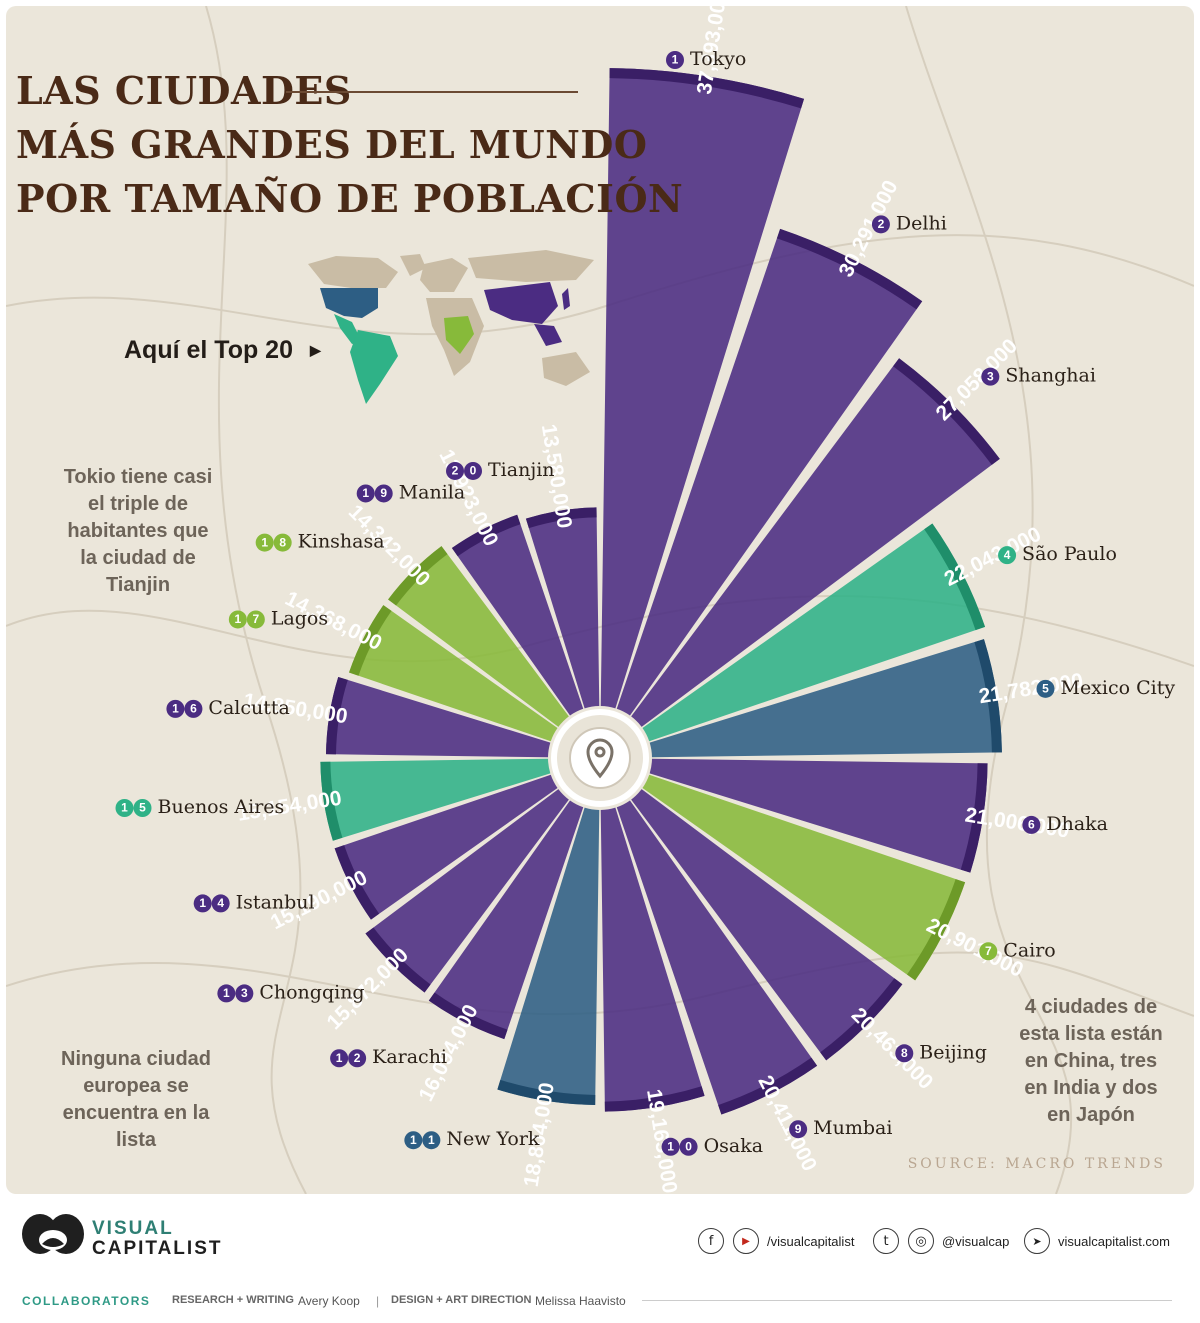 This screenshot has width=1200, height=1323. What do you see at coordinates (921, 1241) in the screenshot?
I see `instagram-icon: ◎` at bounding box center [921, 1241].